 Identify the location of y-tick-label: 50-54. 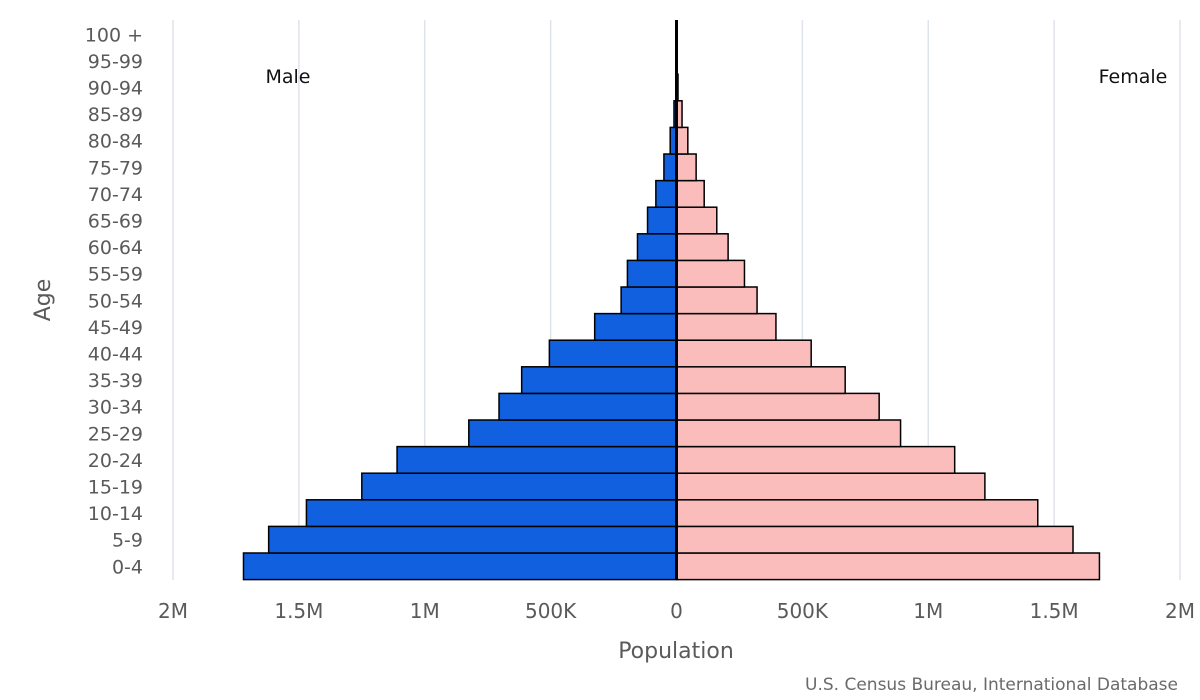
(115, 301).